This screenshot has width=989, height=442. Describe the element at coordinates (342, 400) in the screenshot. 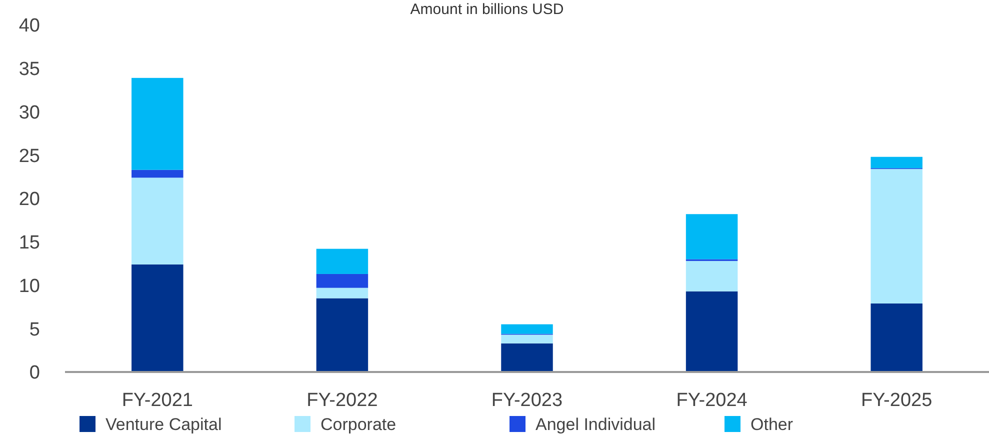

I see `x-tick-label: FY-2022` at that location.